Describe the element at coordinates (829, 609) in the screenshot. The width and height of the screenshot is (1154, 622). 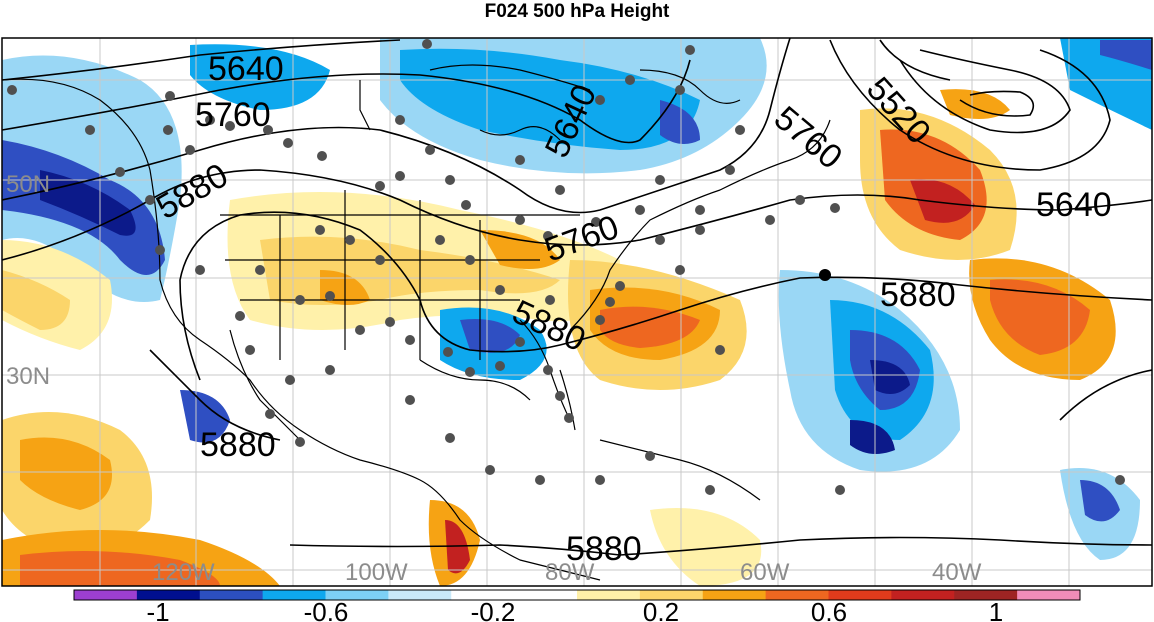
I see `colorbar-label: 0.6` at that location.